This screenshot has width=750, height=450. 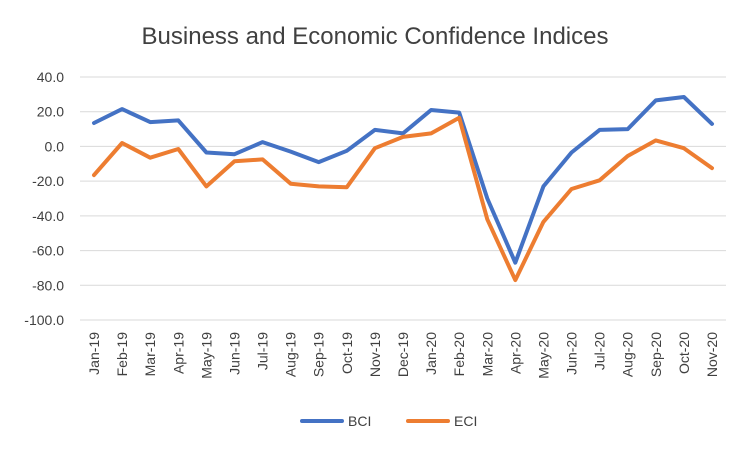 What do you see at coordinates (684, 353) in the screenshot?
I see `x-tick-label: Oct-20` at bounding box center [684, 353].